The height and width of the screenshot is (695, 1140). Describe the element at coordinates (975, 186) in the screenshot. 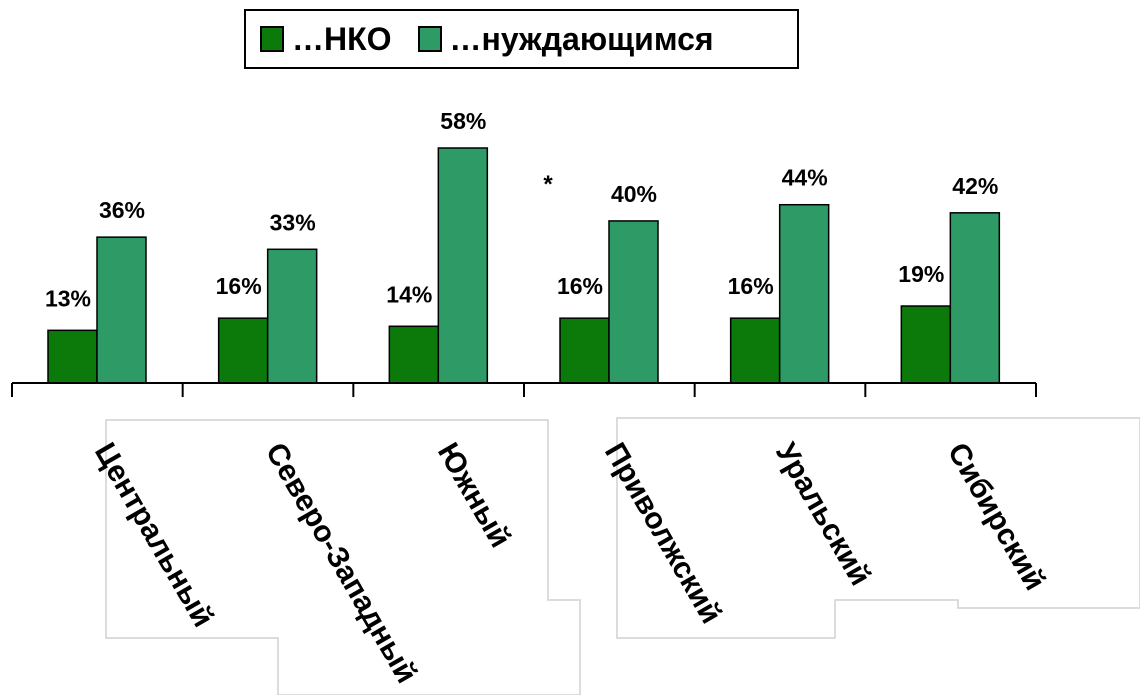

I see `data-label-needy-5: 42%` at that location.